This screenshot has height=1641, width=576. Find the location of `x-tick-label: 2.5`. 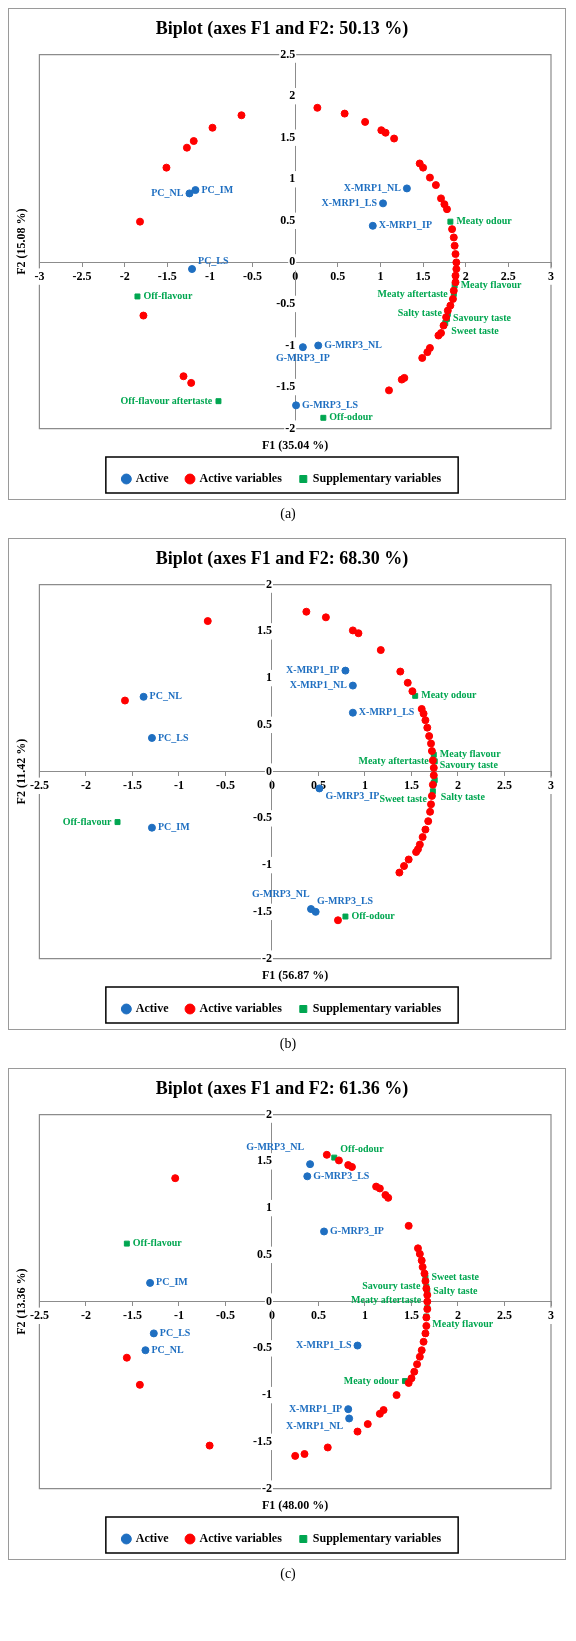

x-tick-label: 2.5 is located at coordinates (504, 1314).